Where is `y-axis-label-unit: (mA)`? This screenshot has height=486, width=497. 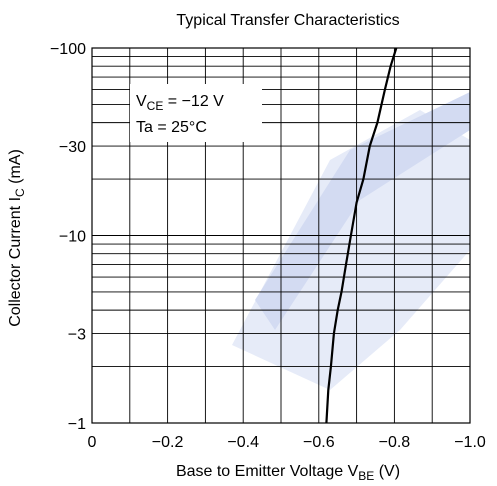 y-axis-label-unit: (mA) is located at coordinates (15, 168).